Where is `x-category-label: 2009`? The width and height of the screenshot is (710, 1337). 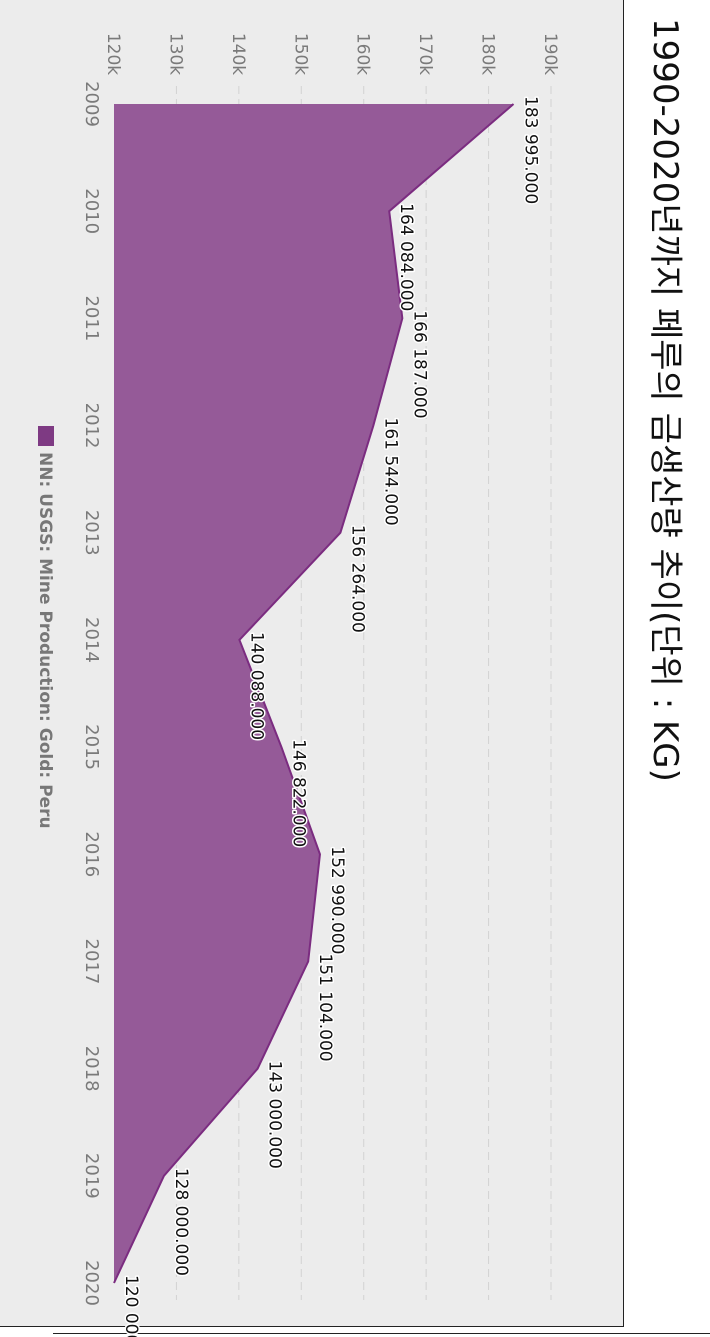
x-category-label: 2009 is located at coordinates (91, 104).